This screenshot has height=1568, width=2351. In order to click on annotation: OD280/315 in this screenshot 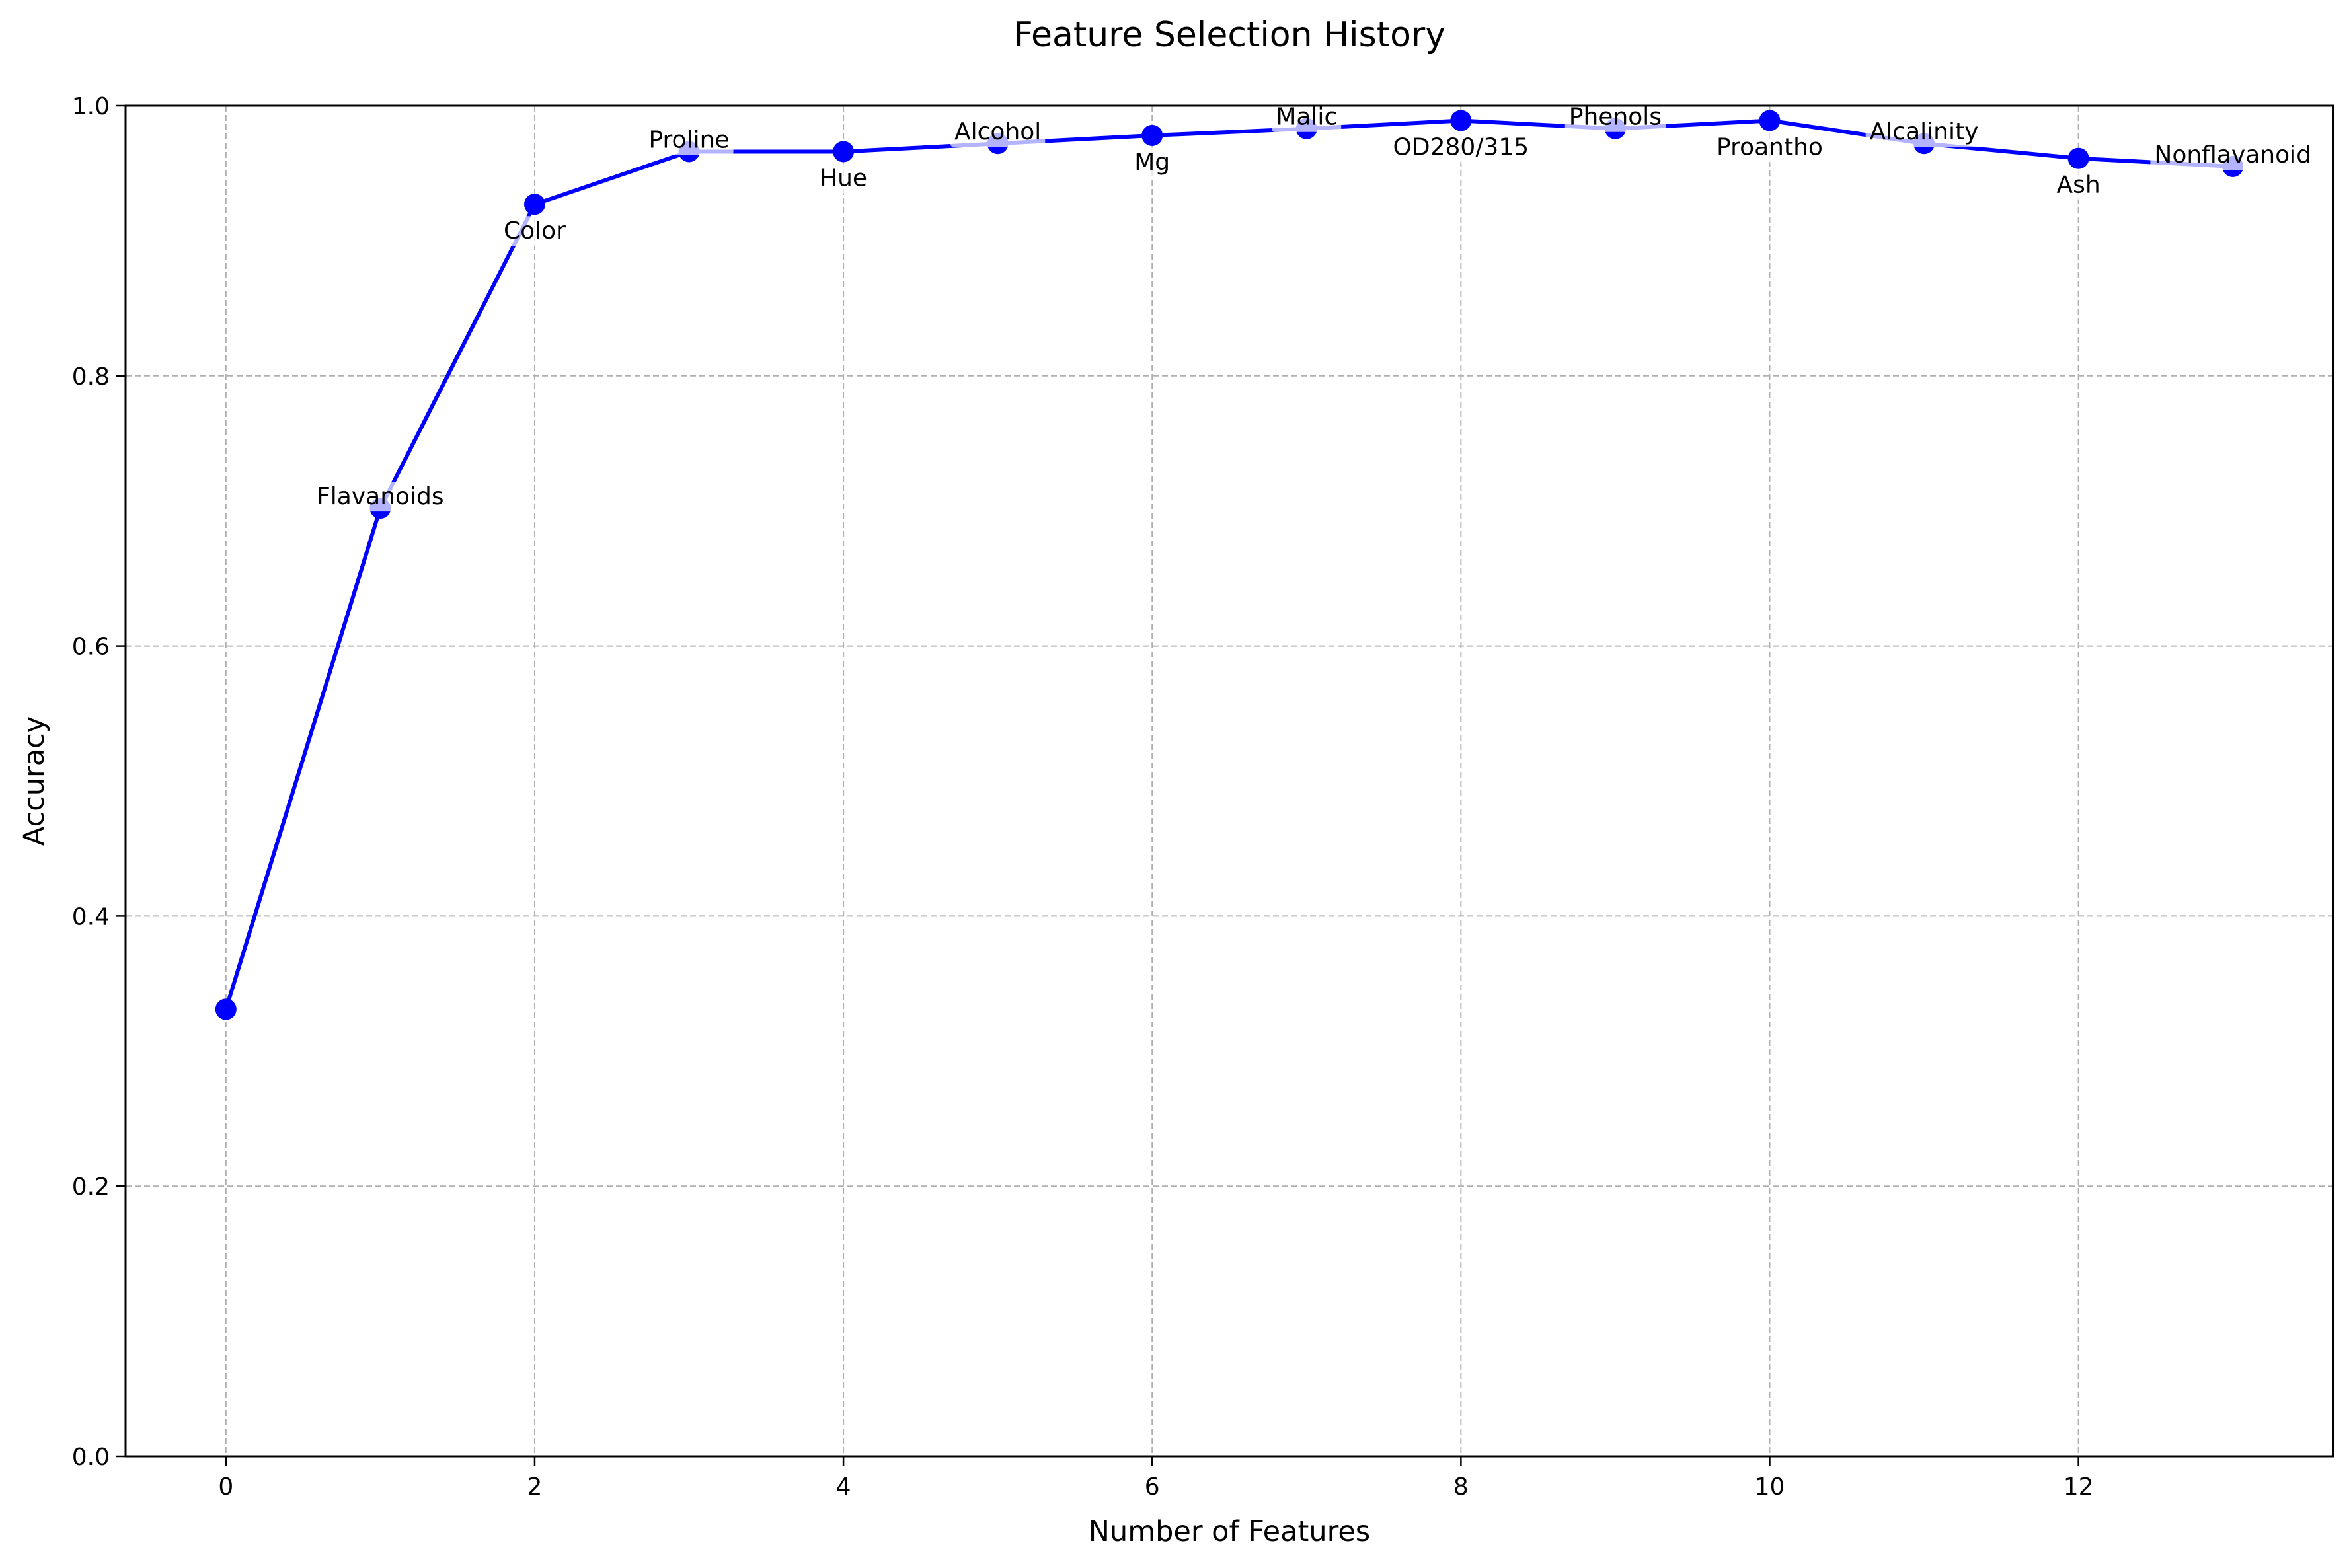, I will do `click(1461, 147)`.